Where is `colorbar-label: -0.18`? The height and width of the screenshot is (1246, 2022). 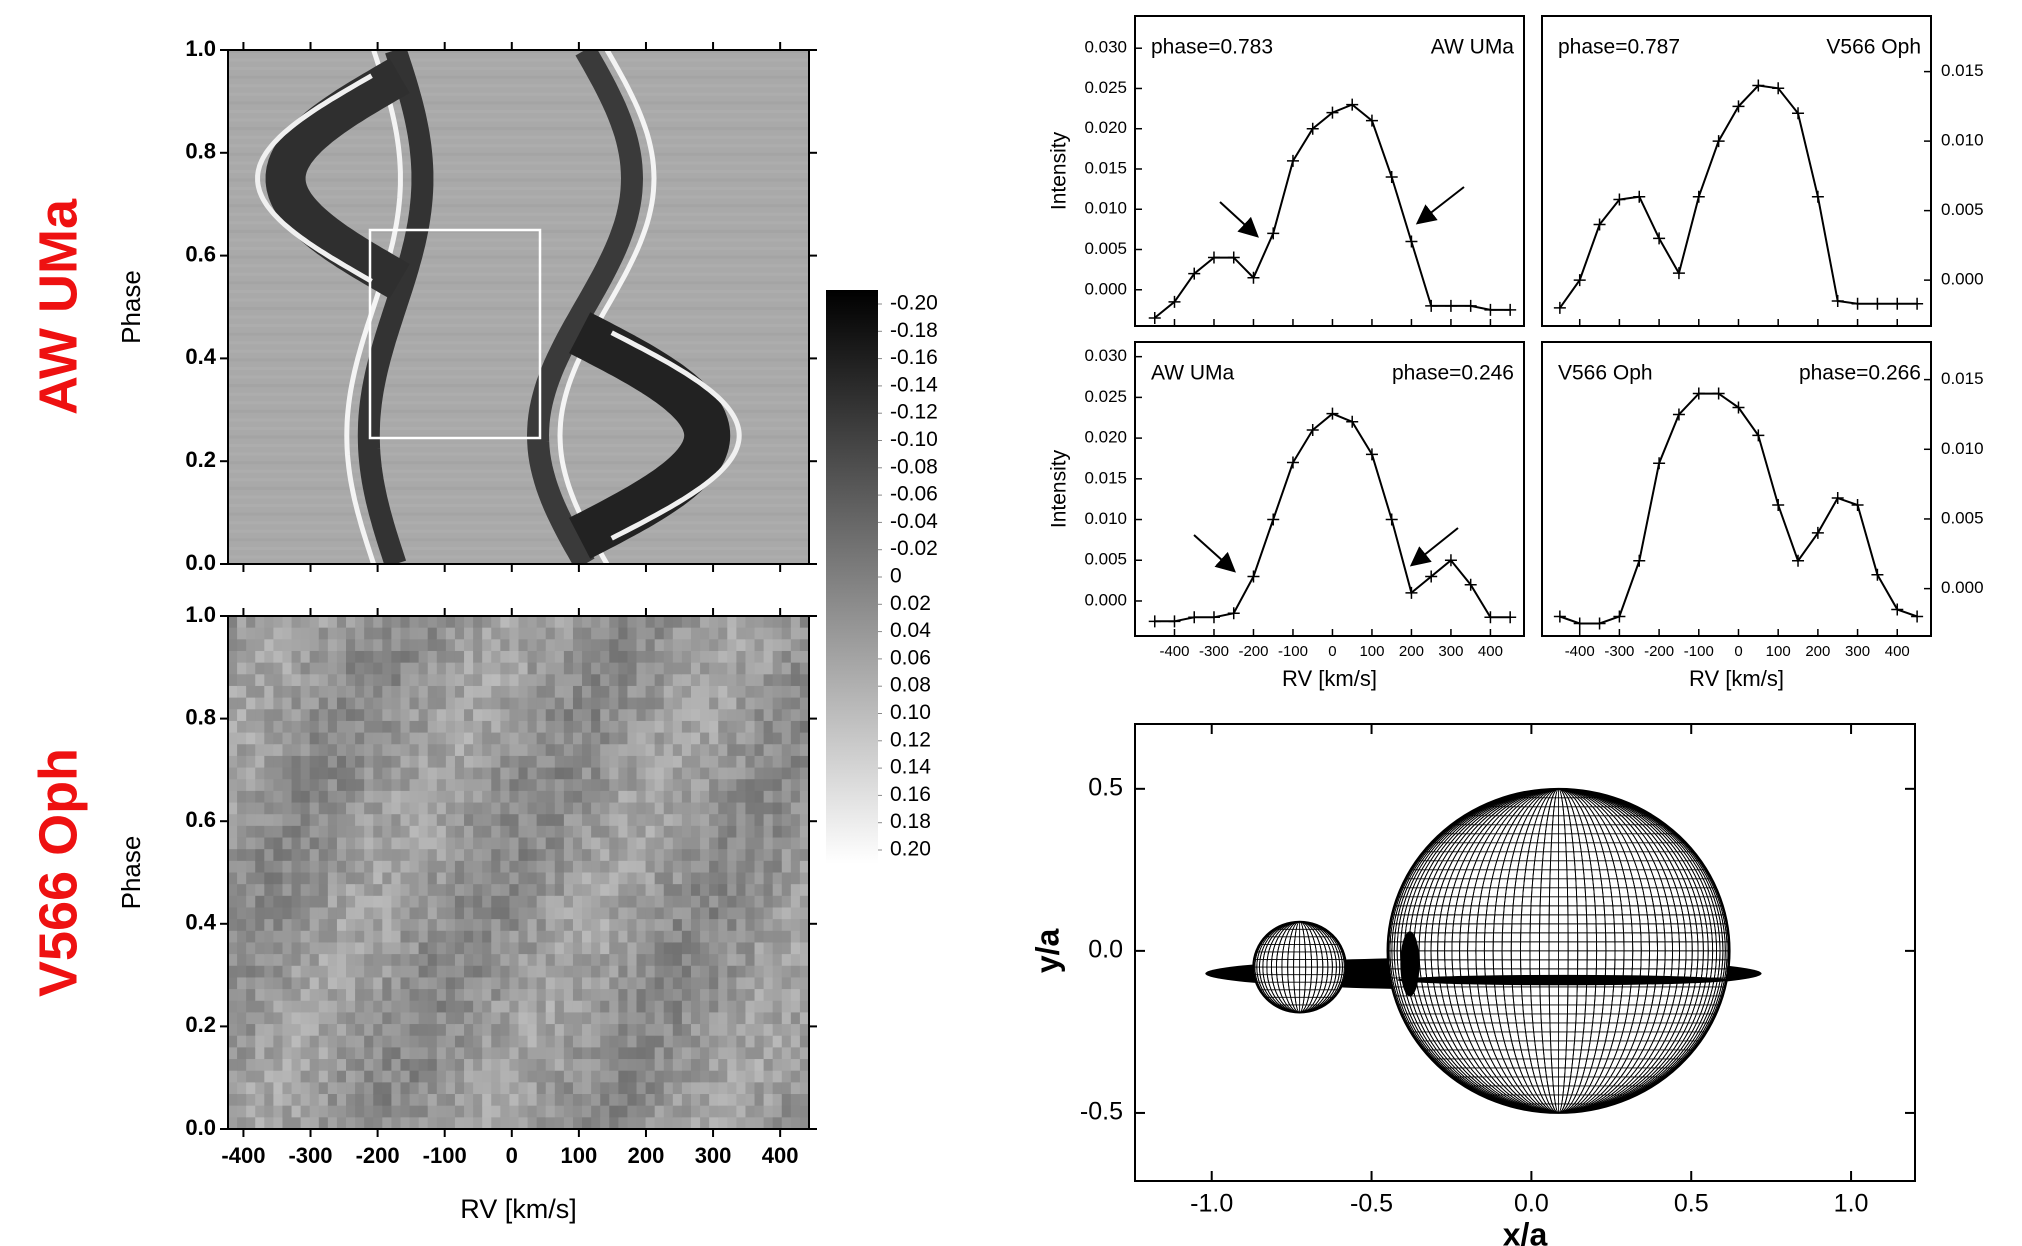 colorbar-label: -0.18 is located at coordinates (914, 330).